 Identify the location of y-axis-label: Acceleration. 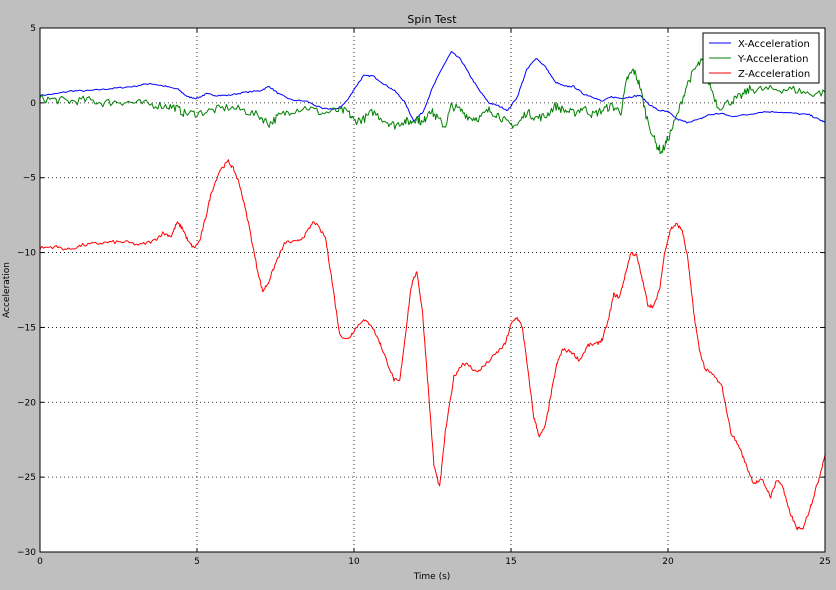
(7, 290).